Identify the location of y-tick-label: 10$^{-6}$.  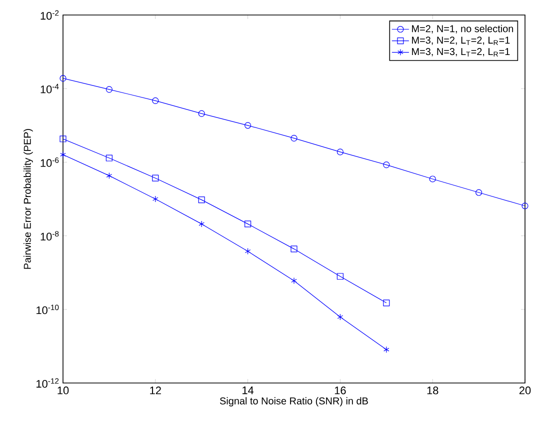
(49, 162).